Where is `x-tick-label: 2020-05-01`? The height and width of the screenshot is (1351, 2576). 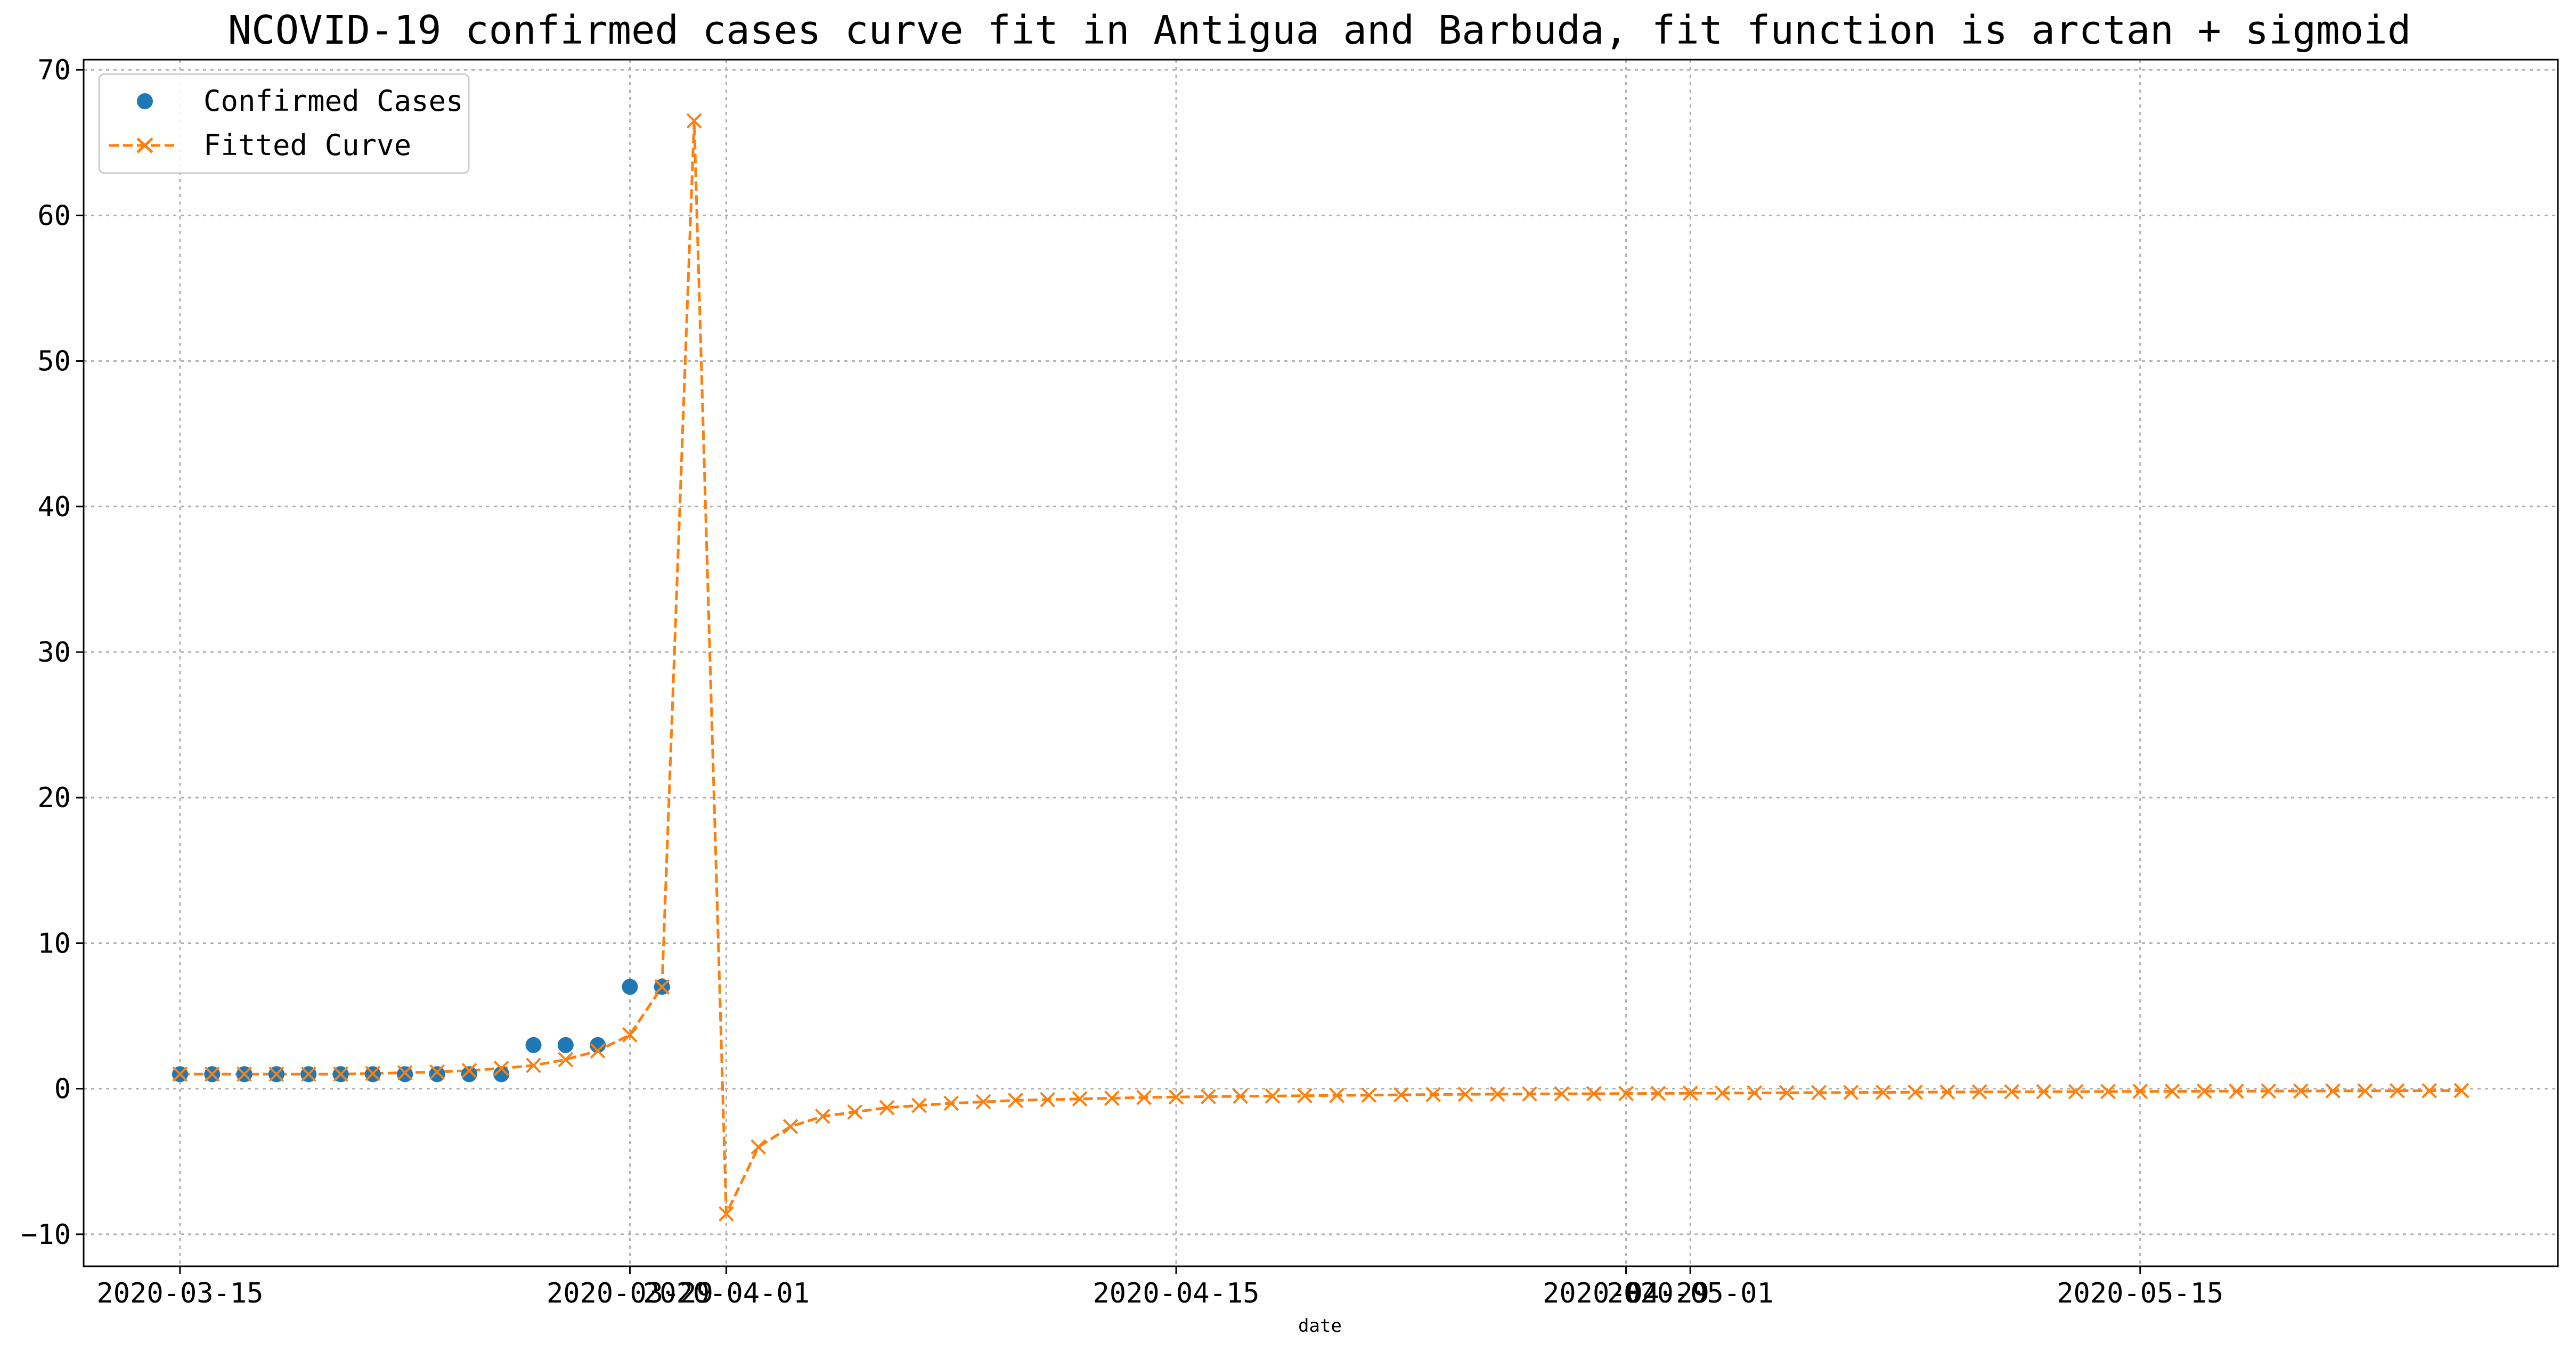 x-tick-label: 2020-05-01 is located at coordinates (1690, 1293).